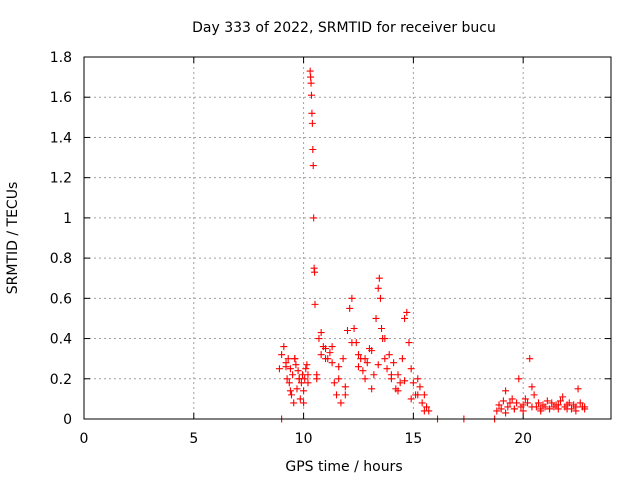 This screenshot has height=480, width=640. What do you see at coordinates (61, 380) in the screenshot?
I see `y-tick-label: 0.2` at bounding box center [61, 380].